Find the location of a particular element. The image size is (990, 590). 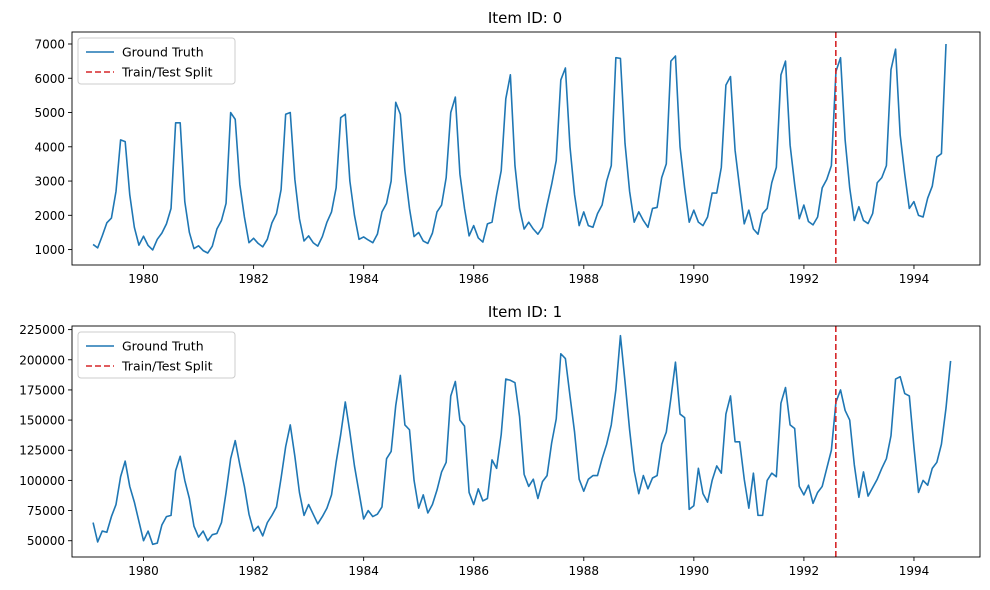

y-tick-label: 175000 is located at coordinates (42, 390).